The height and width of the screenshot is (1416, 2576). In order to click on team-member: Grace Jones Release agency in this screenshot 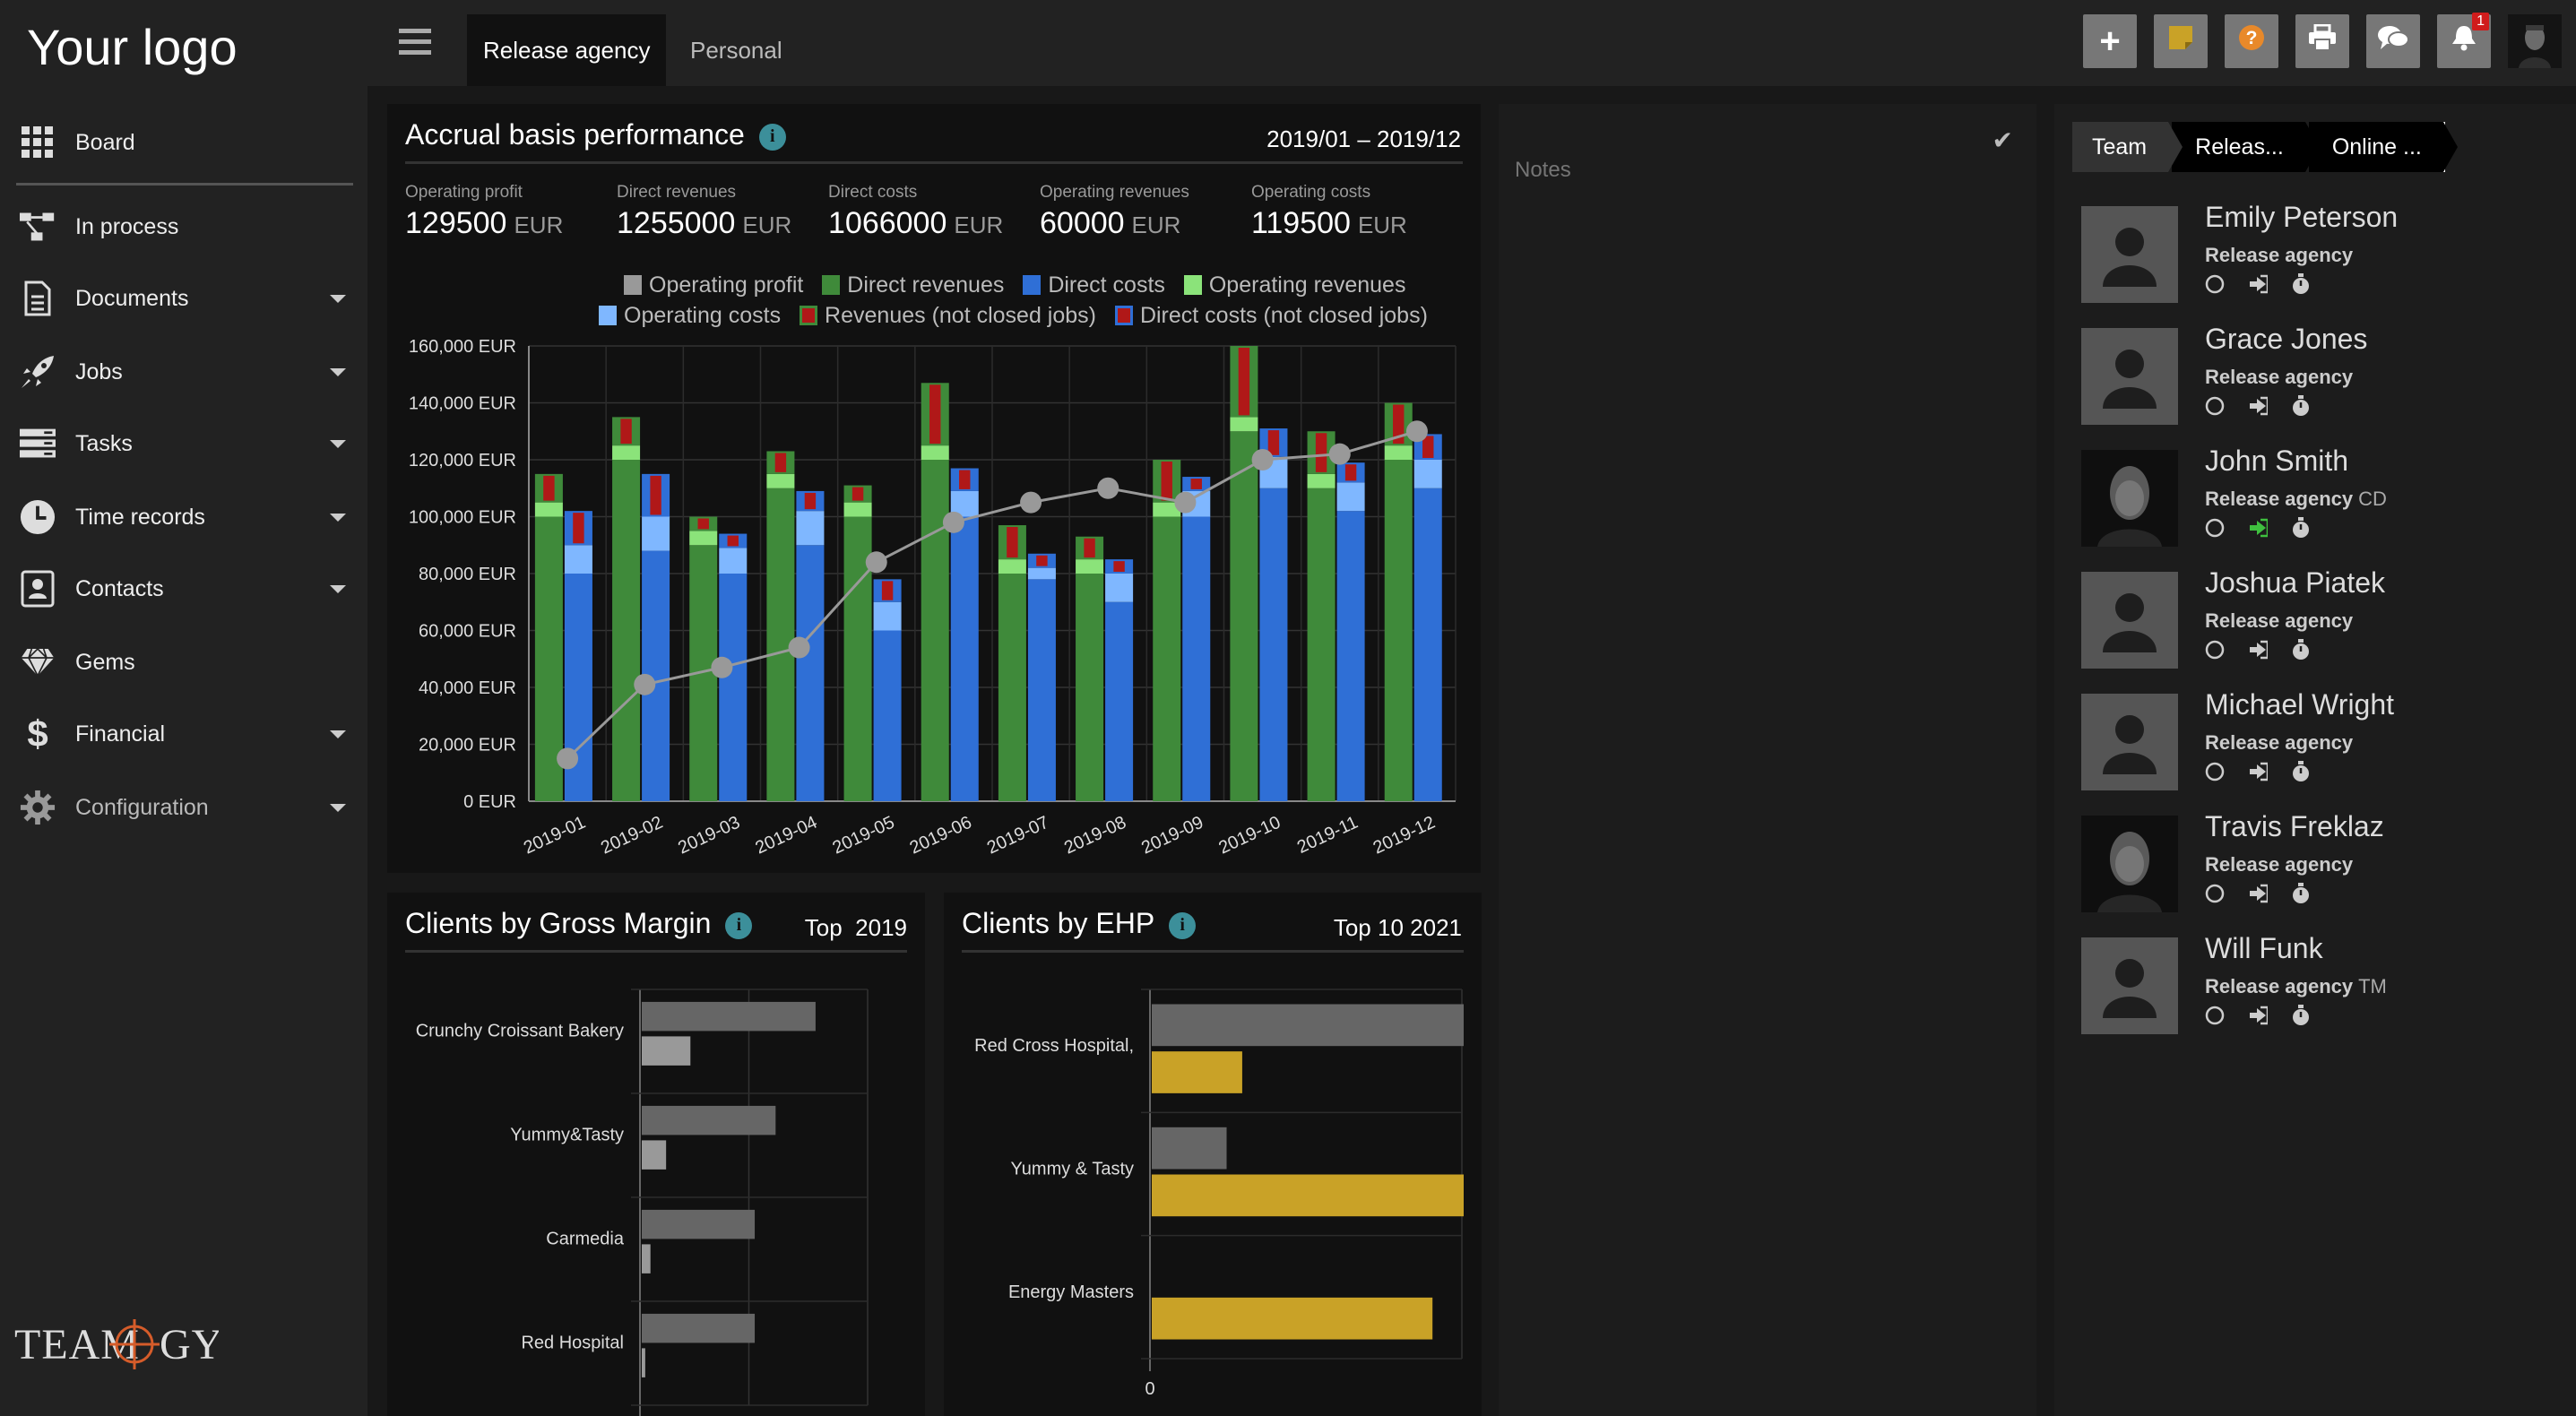, I will do `click(2312, 381)`.